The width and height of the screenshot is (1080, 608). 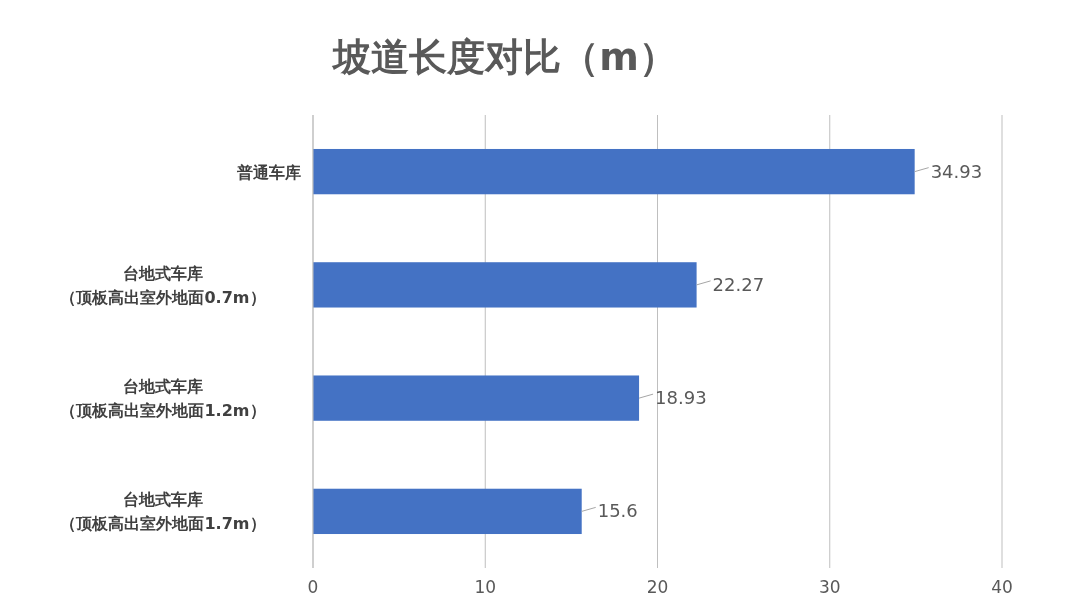 I want to click on data-label: 34.93, so click(x=956, y=171).